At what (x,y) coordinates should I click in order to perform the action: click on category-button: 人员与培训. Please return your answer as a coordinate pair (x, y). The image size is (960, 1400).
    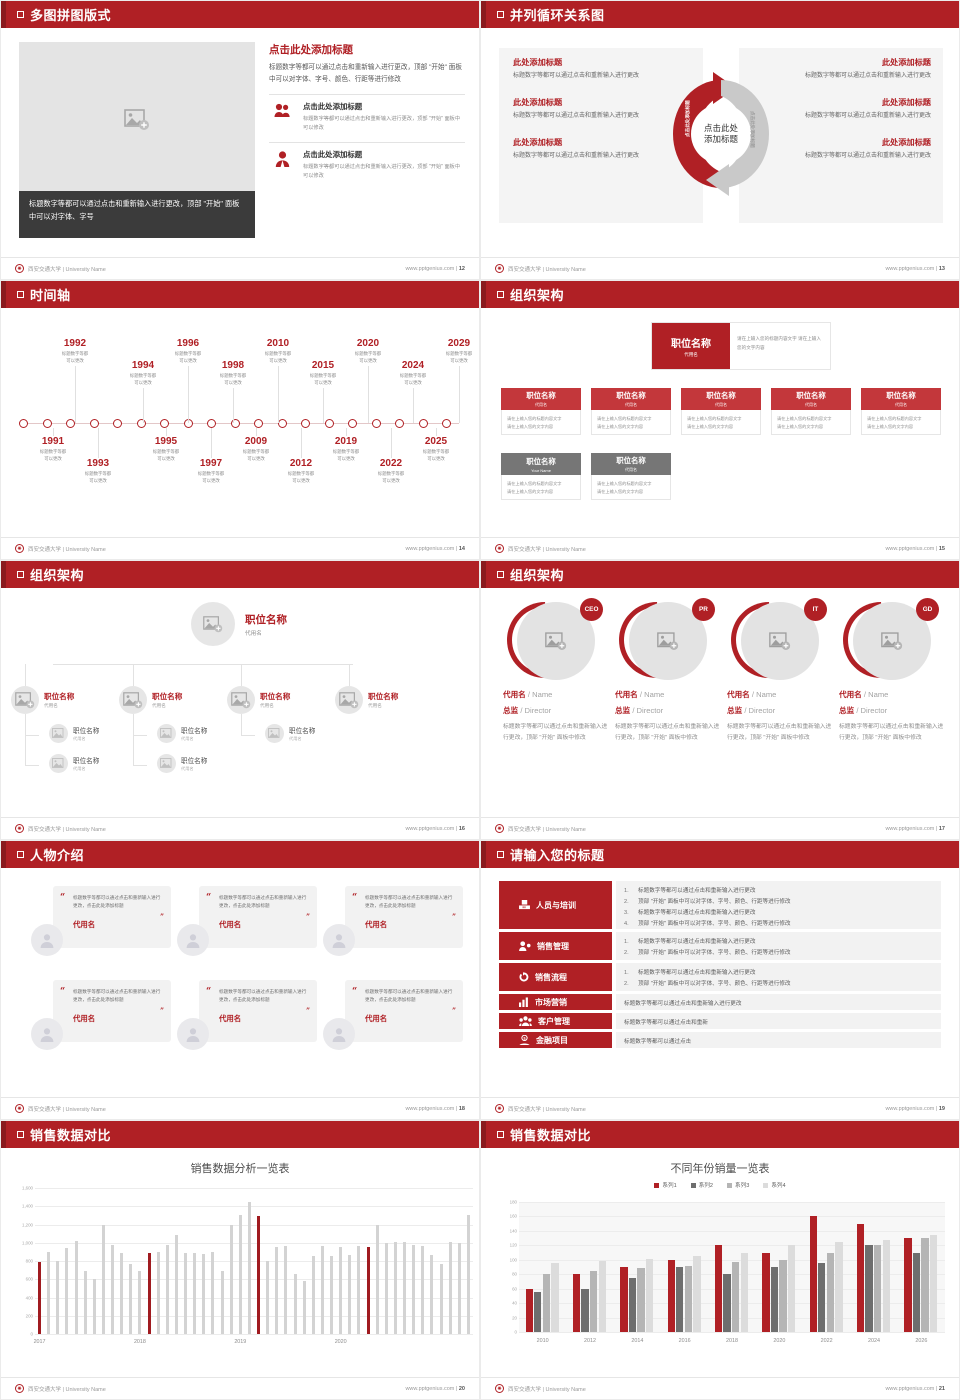
    Looking at the image, I should click on (555, 905).